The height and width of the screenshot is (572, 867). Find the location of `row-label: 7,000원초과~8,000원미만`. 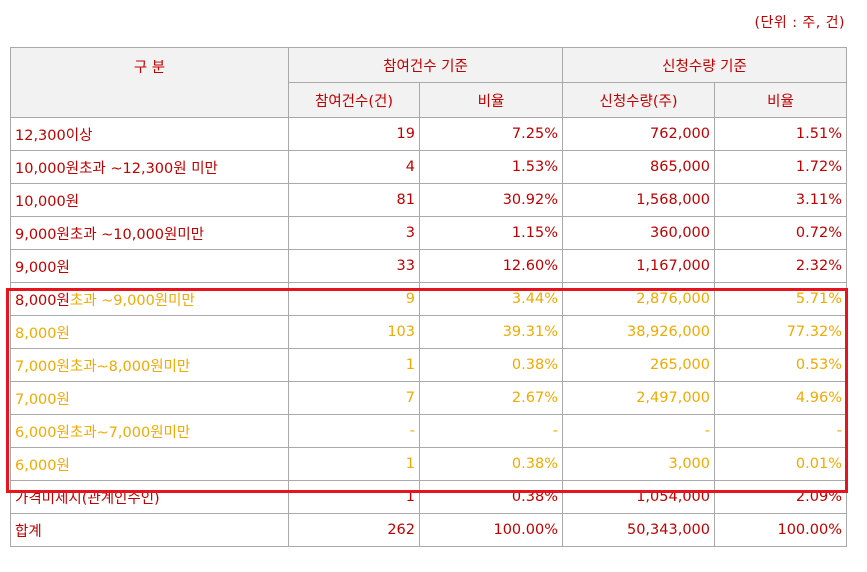

row-label: 7,000원초과~8,000원미만 is located at coordinates (149, 365).